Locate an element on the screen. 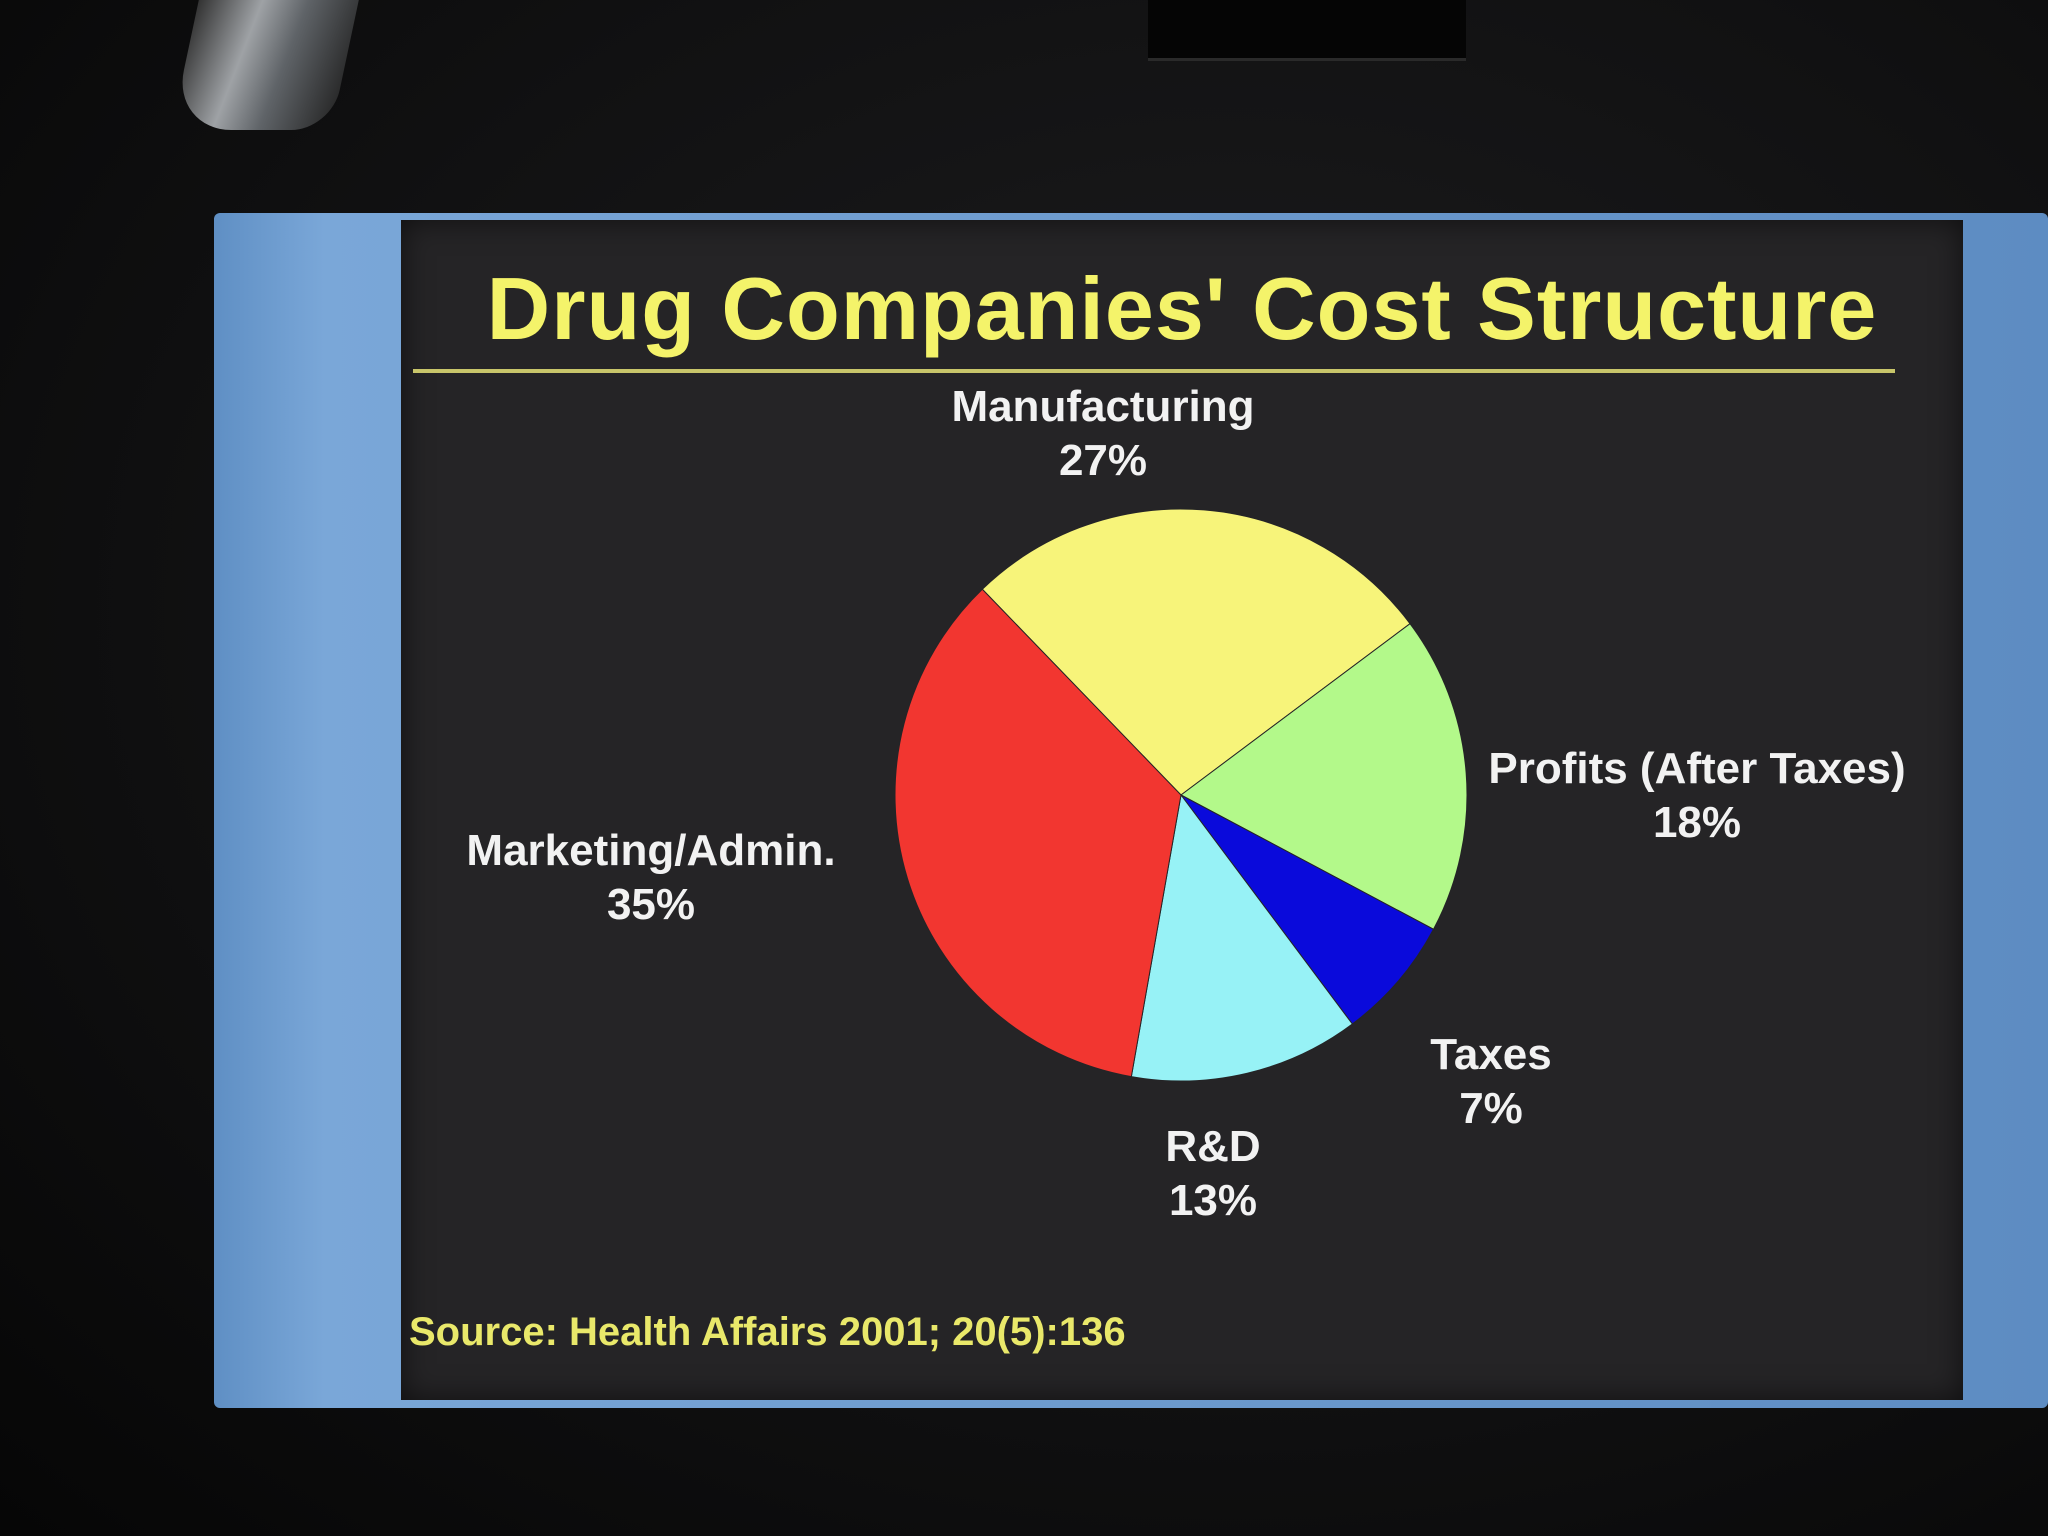 The image size is (2048, 1536). slice-label-marketing: Marketing/Admin. 35% is located at coordinates (651, 878).